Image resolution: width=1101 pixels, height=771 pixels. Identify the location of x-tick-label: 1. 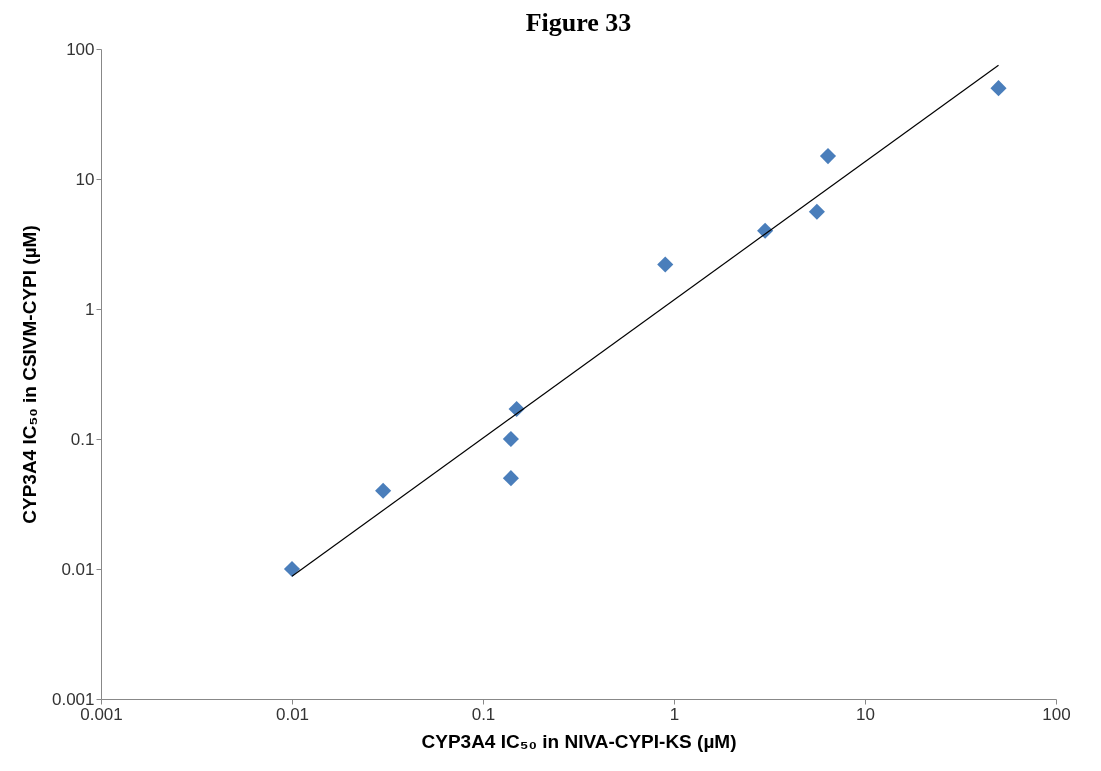
(674, 714).